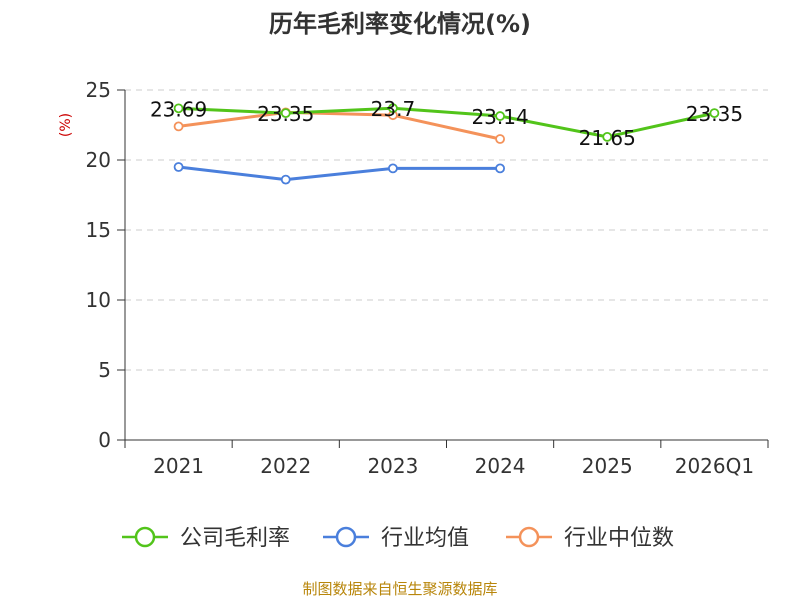 The height and width of the screenshot is (600, 800). What do you see at coordinates (607, 466) in the screenshot?
I see `x-tick-label: 2025` at bounding box center [607, 466].